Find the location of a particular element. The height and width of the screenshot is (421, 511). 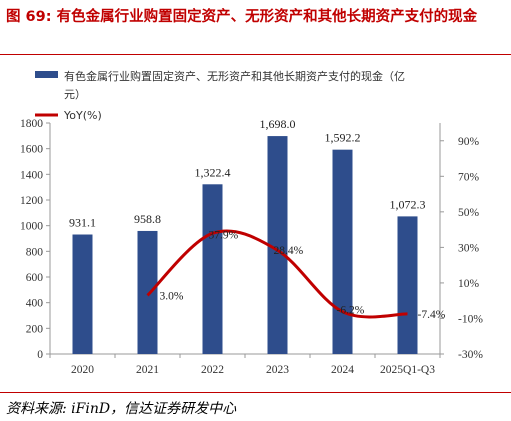

bar-value-label: 1,698.0 is located at coordinates (278, 124).